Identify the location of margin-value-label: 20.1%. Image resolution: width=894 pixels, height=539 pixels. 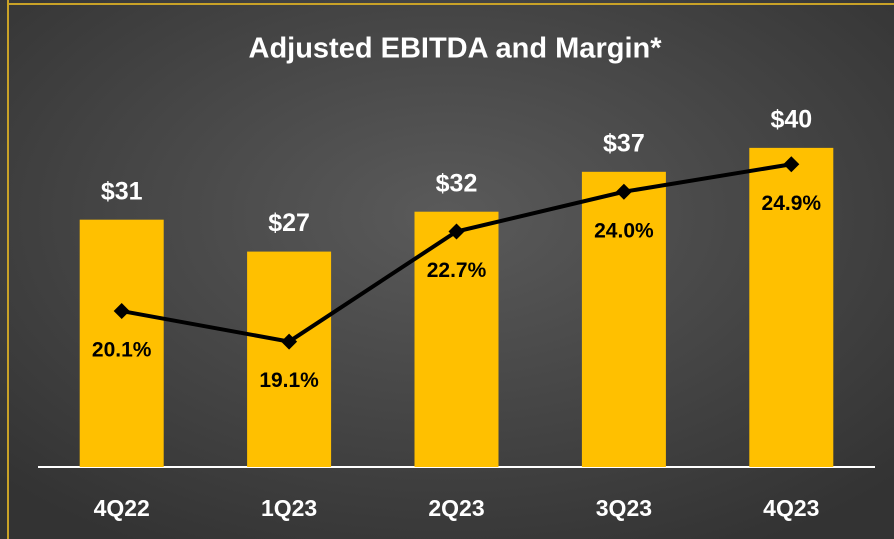
(122, 350).